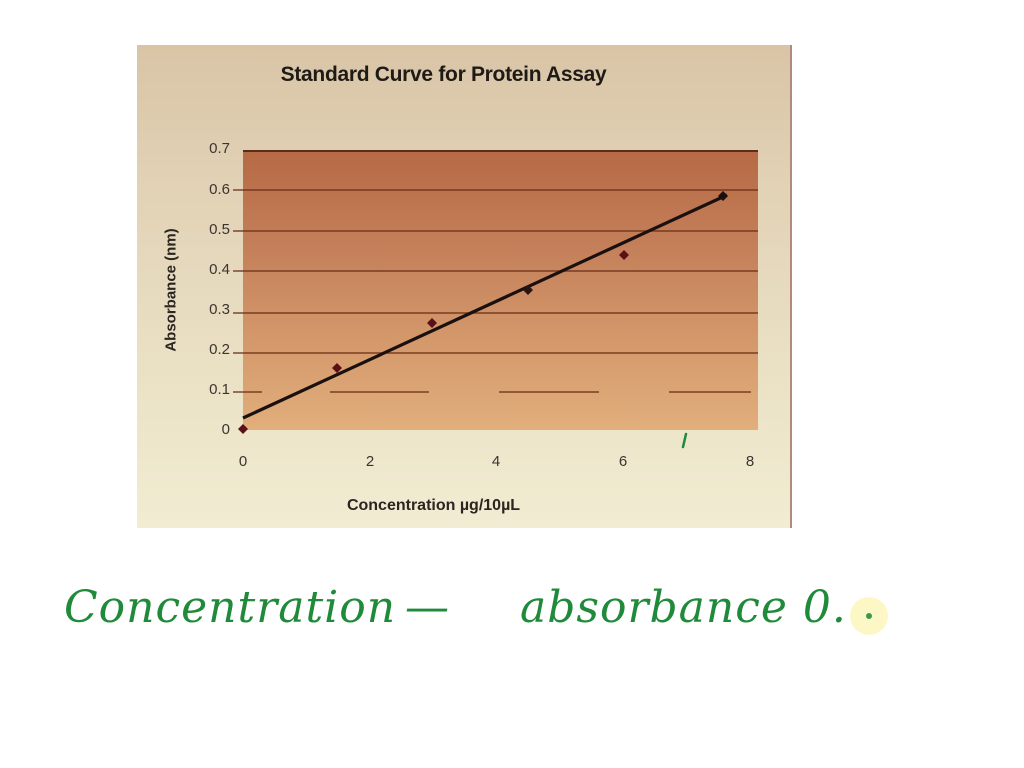  I want to click on y-tick: 0.6, so click(219, 189).